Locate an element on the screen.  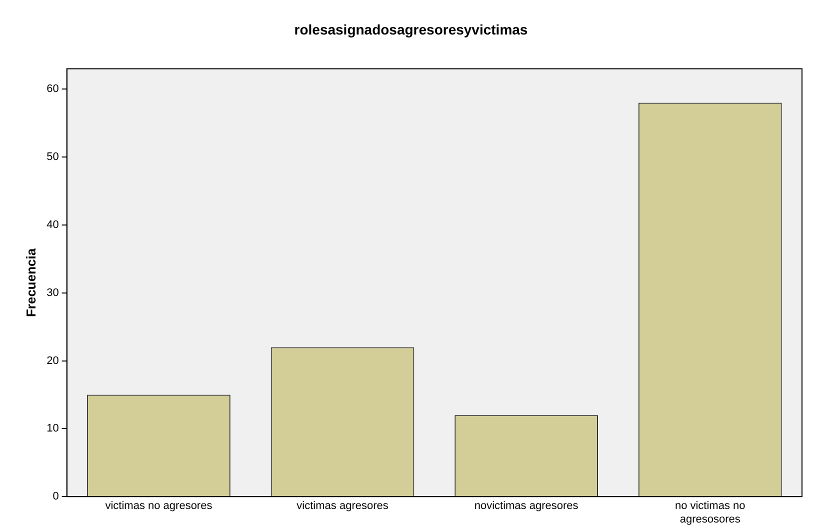
x-tick-label: victimas no agresores is located at coordinates (159, 506).